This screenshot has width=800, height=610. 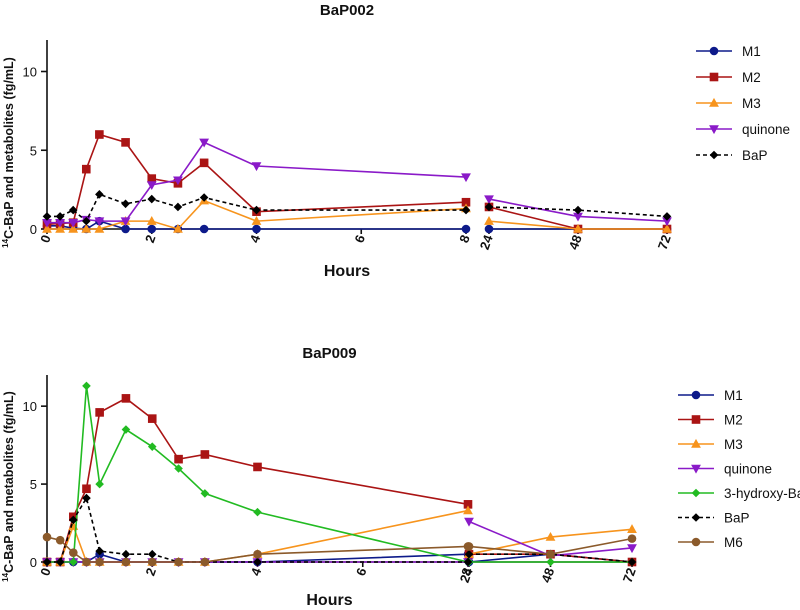 I want to click on x-tick-label: 24, so click(x=486, y=241).